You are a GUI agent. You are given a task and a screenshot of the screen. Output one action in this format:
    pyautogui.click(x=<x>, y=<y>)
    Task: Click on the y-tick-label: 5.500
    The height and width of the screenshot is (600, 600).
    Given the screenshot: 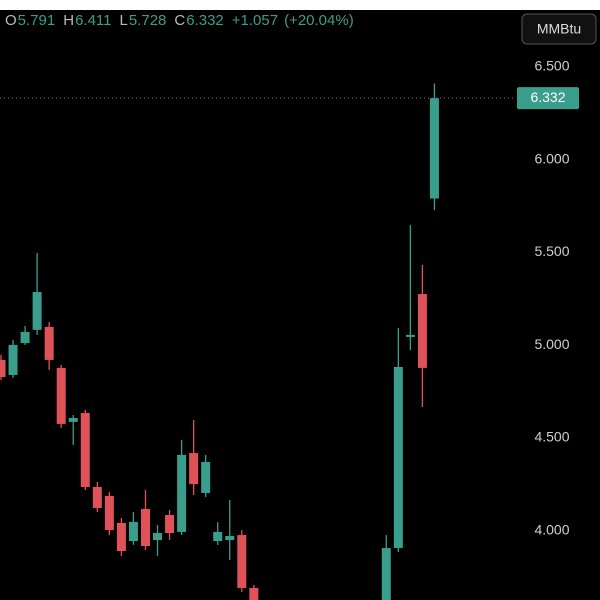 What is the action you would take?
    pyautogui.click(x=551, y=251)
    